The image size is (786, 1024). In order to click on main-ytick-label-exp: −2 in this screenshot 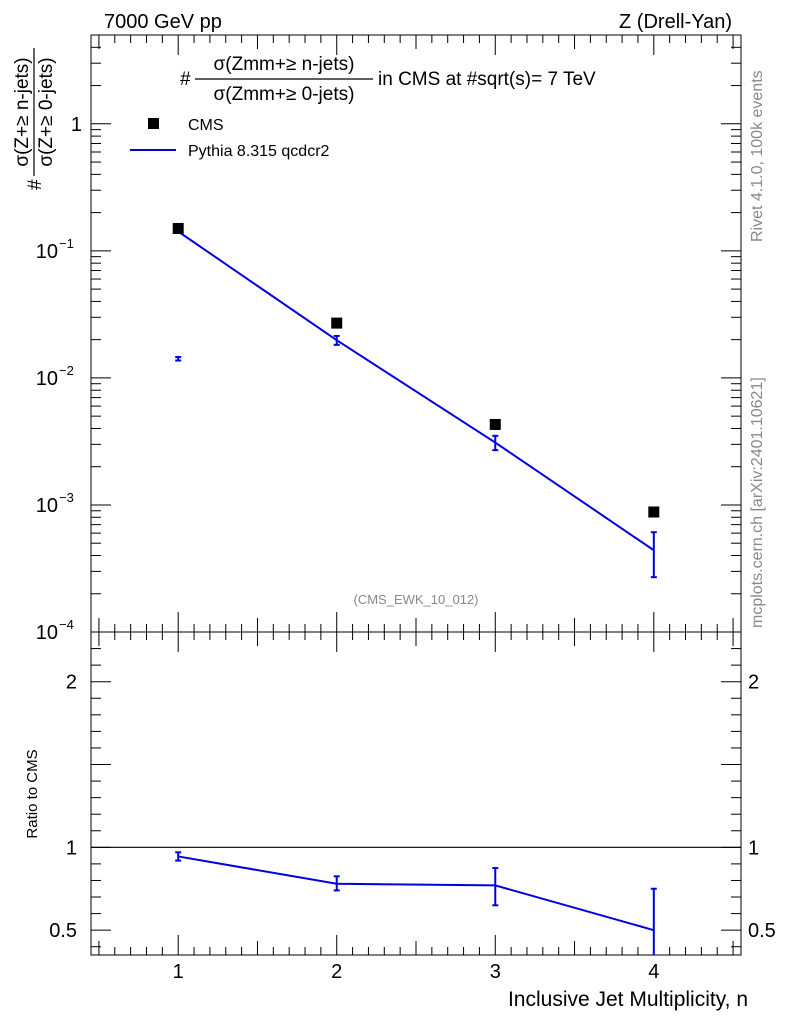, I will do `click(66, 370)`.